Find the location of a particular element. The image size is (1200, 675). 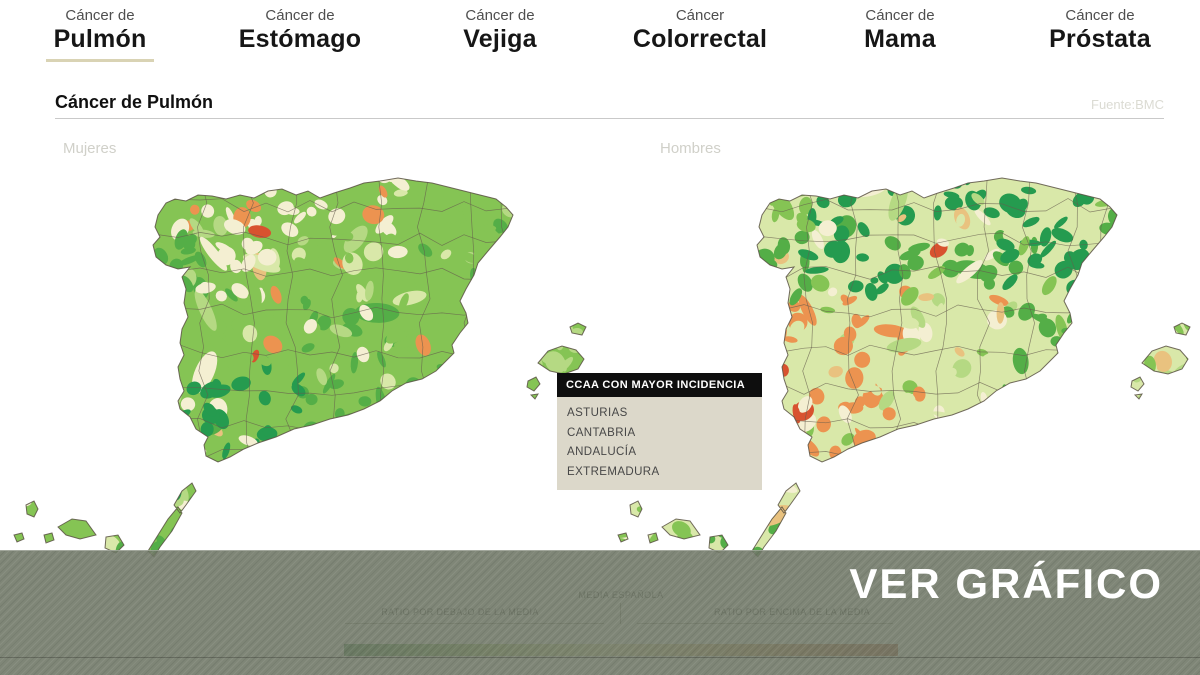

incidence-legend-title: CCAA CON MAYOR INCIDENCIA is located at coordinates (659, 385).